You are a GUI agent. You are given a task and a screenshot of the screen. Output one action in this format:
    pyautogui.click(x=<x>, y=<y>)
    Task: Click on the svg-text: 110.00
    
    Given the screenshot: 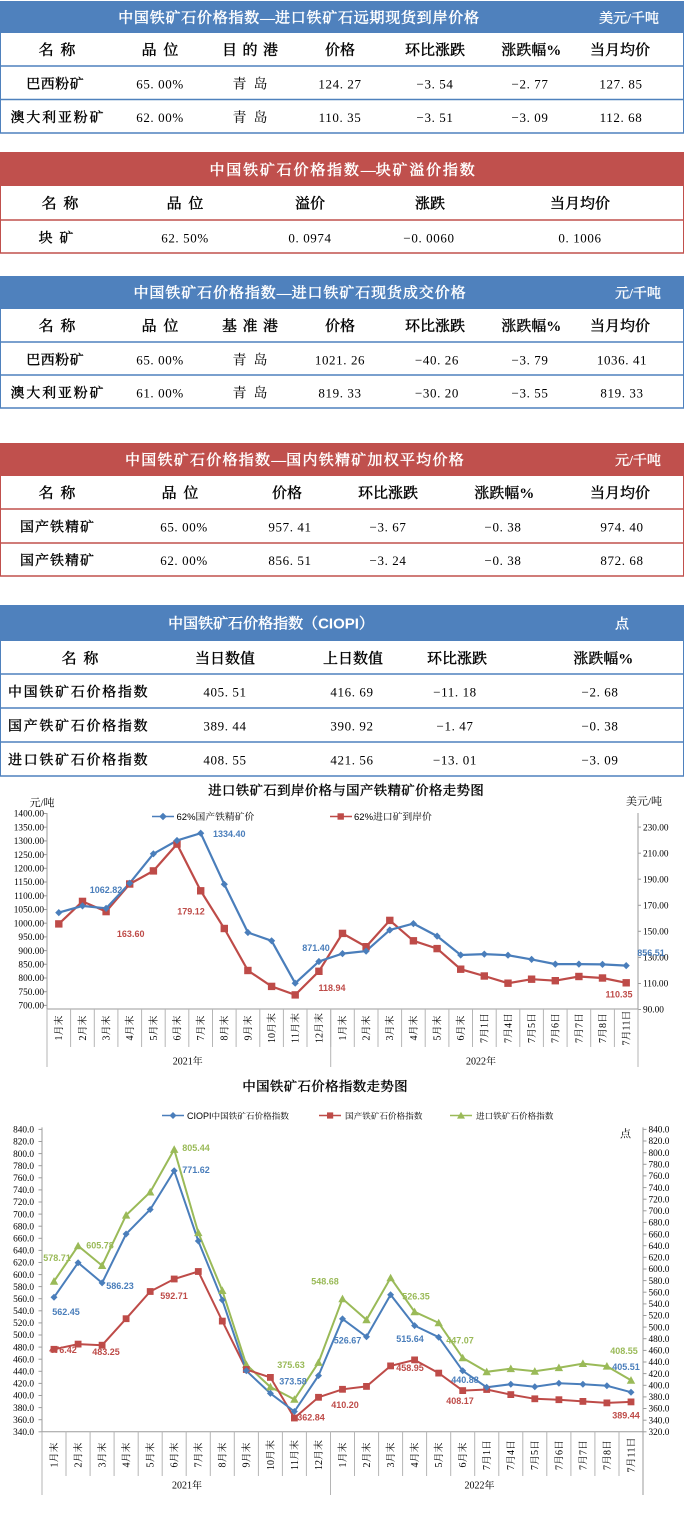 What is the action you would take?
    pyautogui.click(x=656, y=985)
    